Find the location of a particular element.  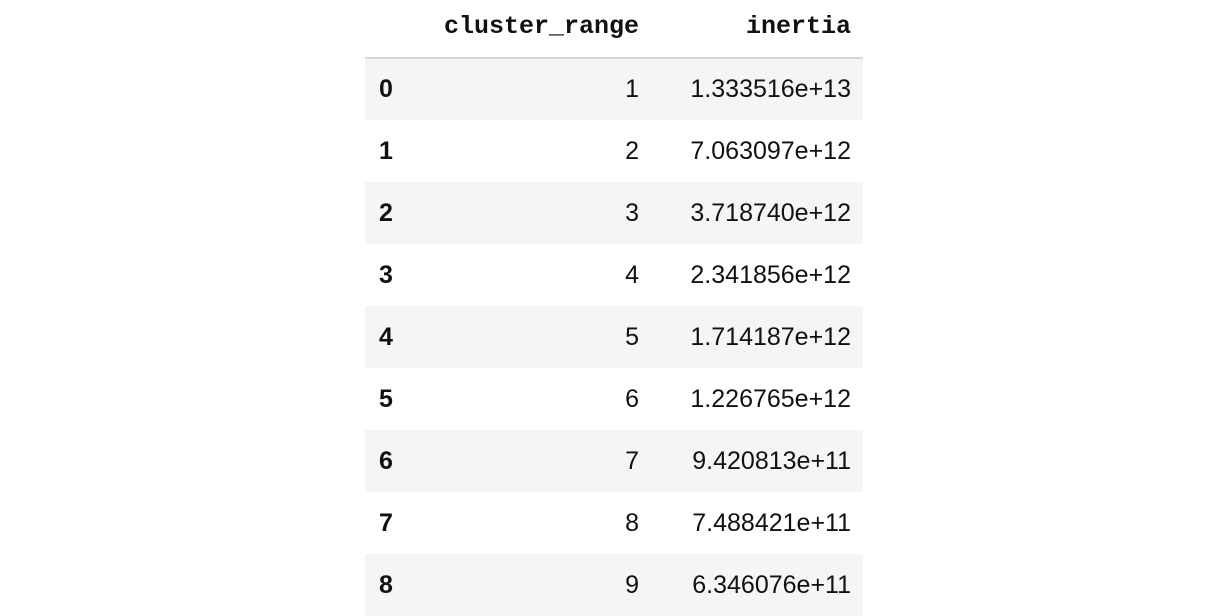

header-row: cluster_range inertia is located at coordinates (614, 29).